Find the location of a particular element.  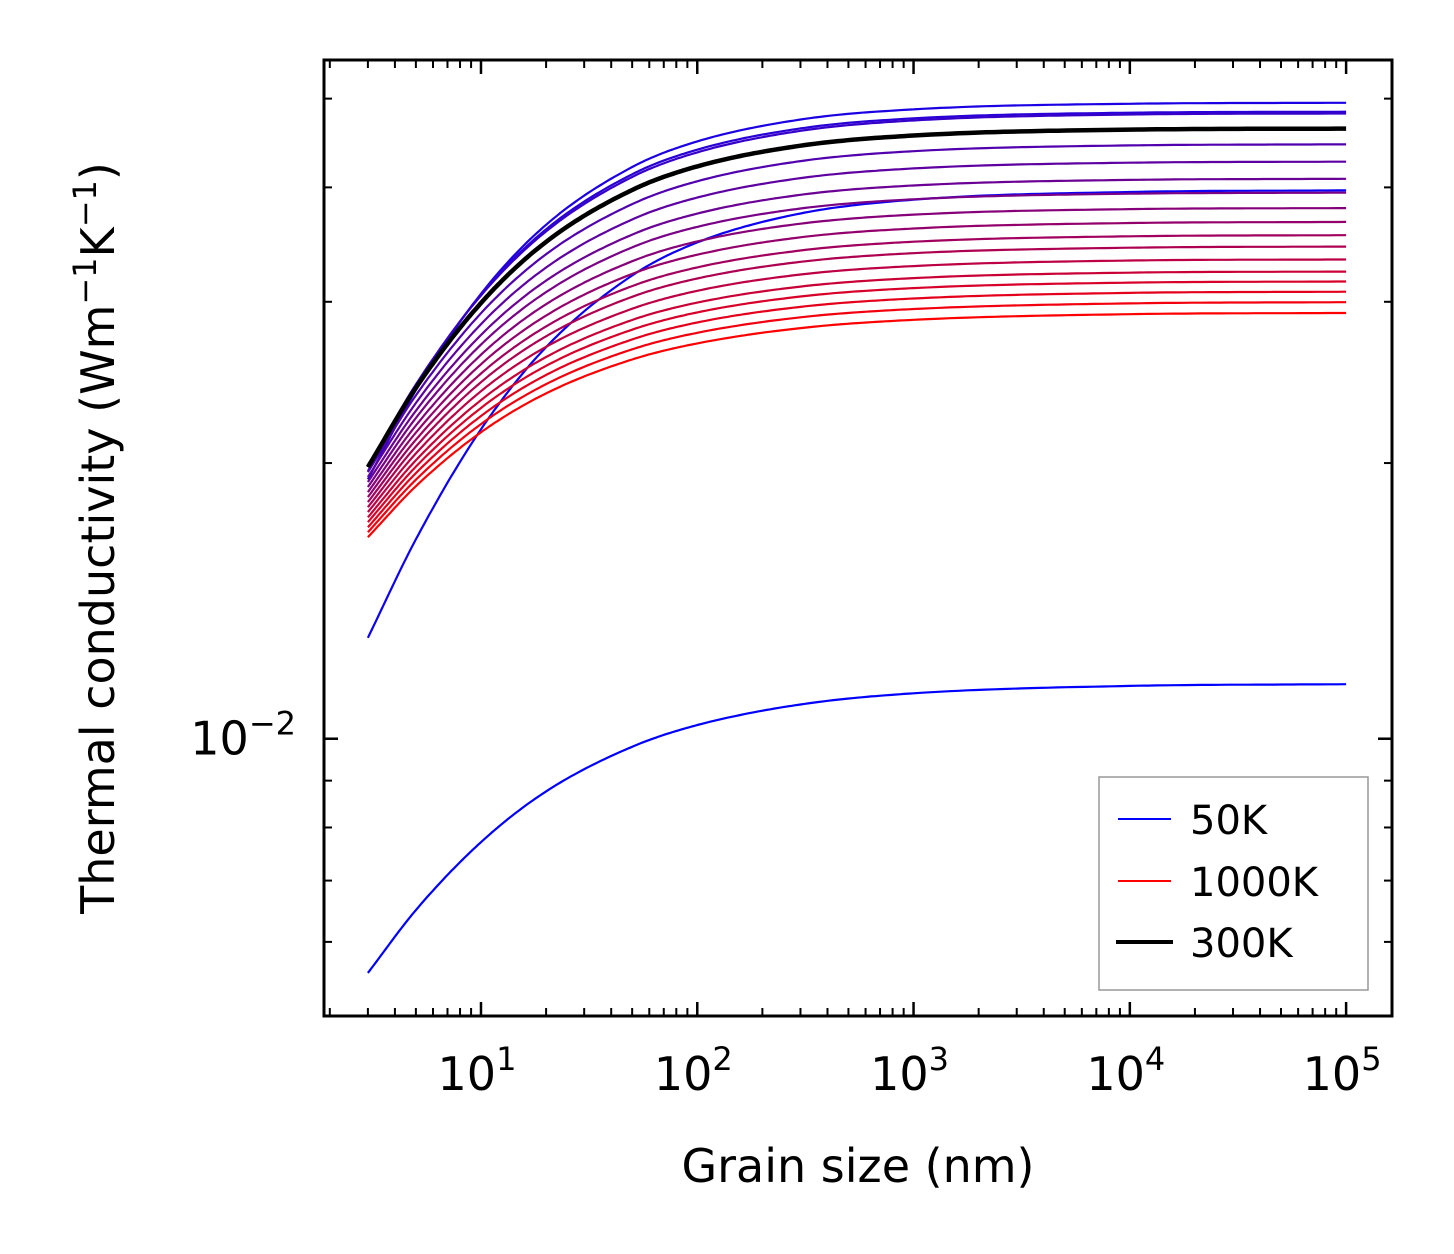

x-tick-label: 10¹ is located at coordinates (477, 1070).